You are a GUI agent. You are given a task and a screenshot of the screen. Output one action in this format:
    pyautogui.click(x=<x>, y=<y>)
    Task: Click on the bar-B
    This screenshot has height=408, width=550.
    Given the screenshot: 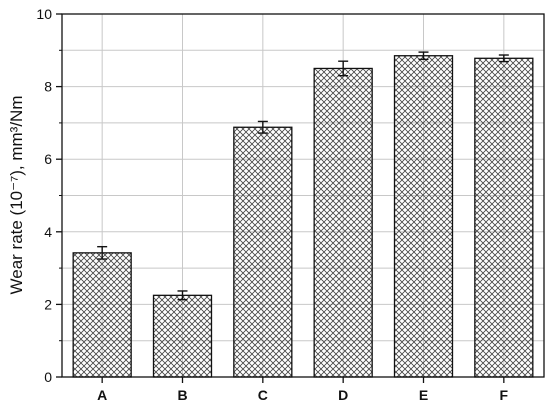 What is the action you would take?
    pyautogui.click(x=182, y=336)
    